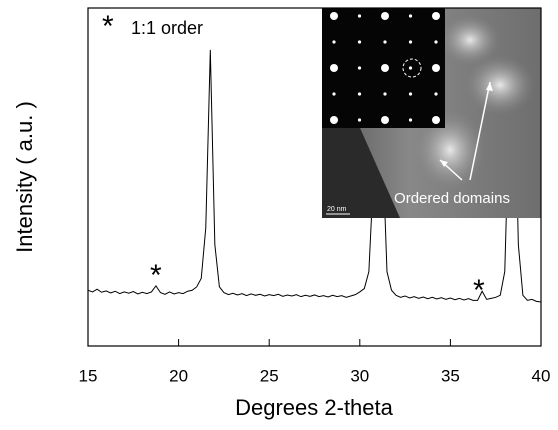  Describe the element at coordinates (24, 177) in the screenshot. I see `y-axis-label: Intensity ( a.u. )` at that location.